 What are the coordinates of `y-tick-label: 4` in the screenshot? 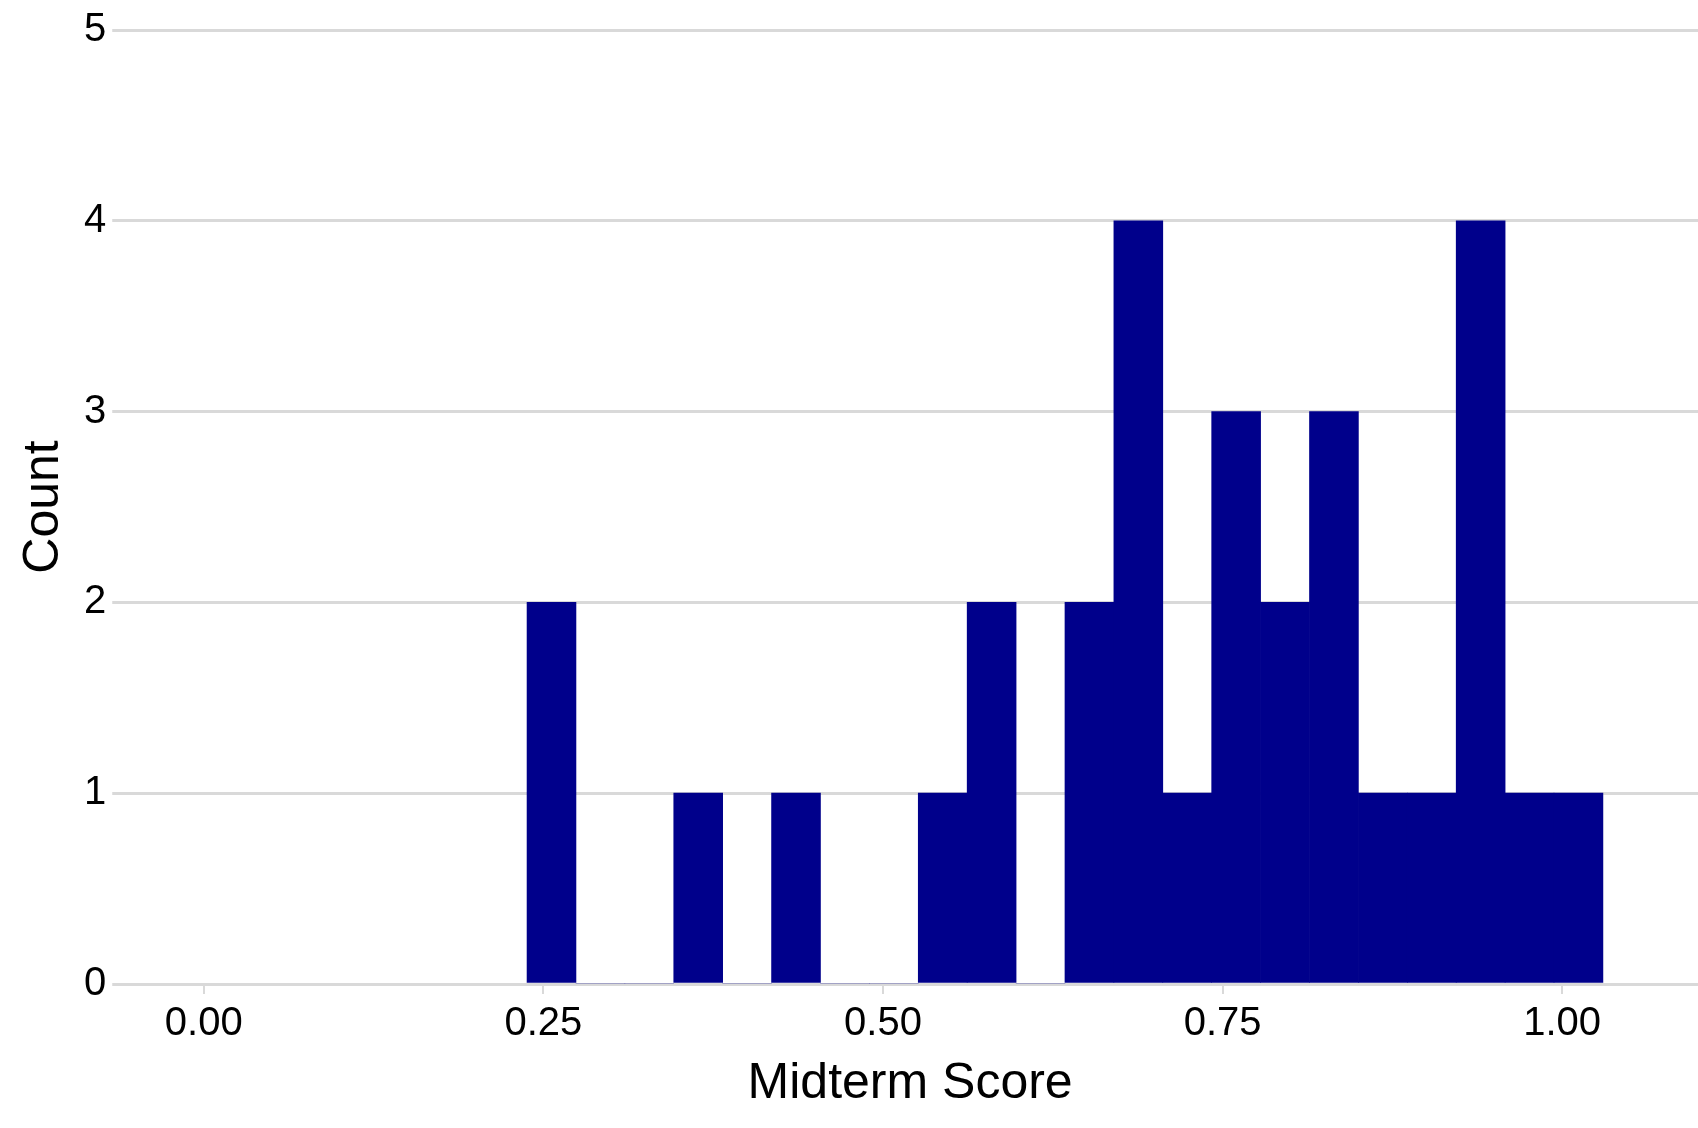 It's located at (95, 217).